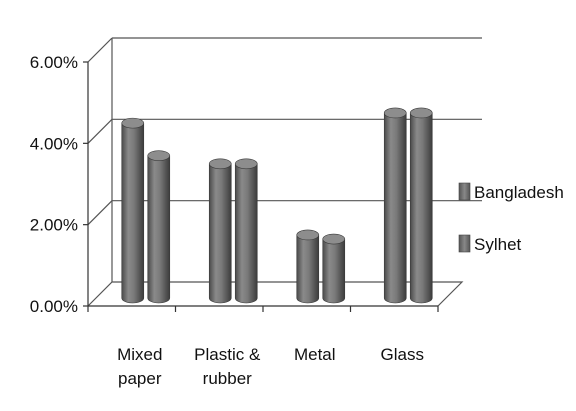  Describe the element at coordinates (54, 225) in the screenshot. I see `y-tick-label: 2.00%` at that location.